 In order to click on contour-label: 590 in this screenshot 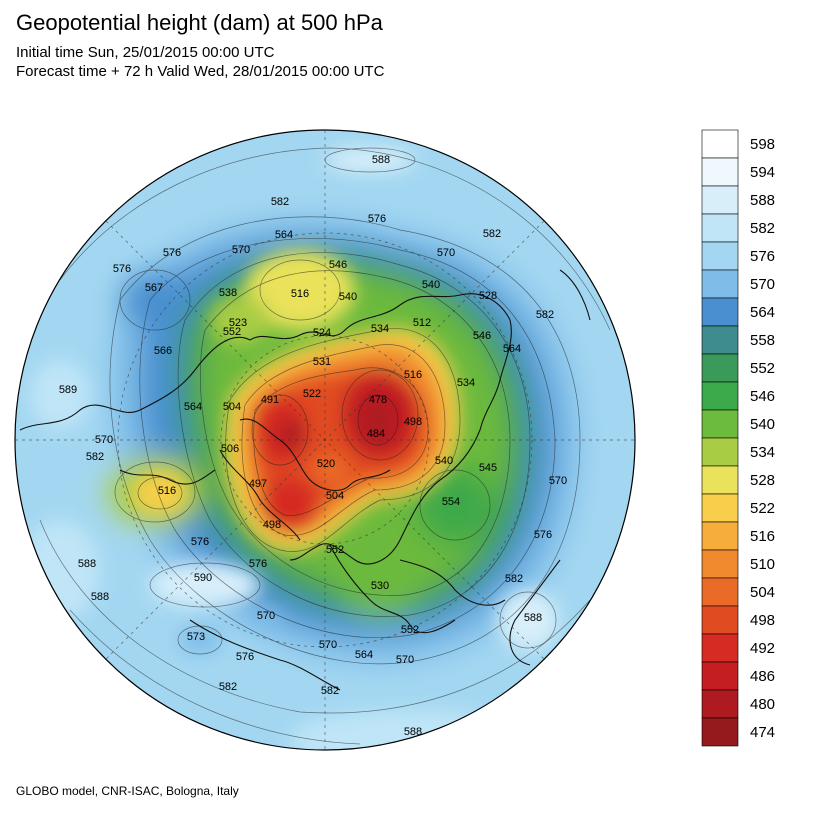, I will do `click(203, 578)`.